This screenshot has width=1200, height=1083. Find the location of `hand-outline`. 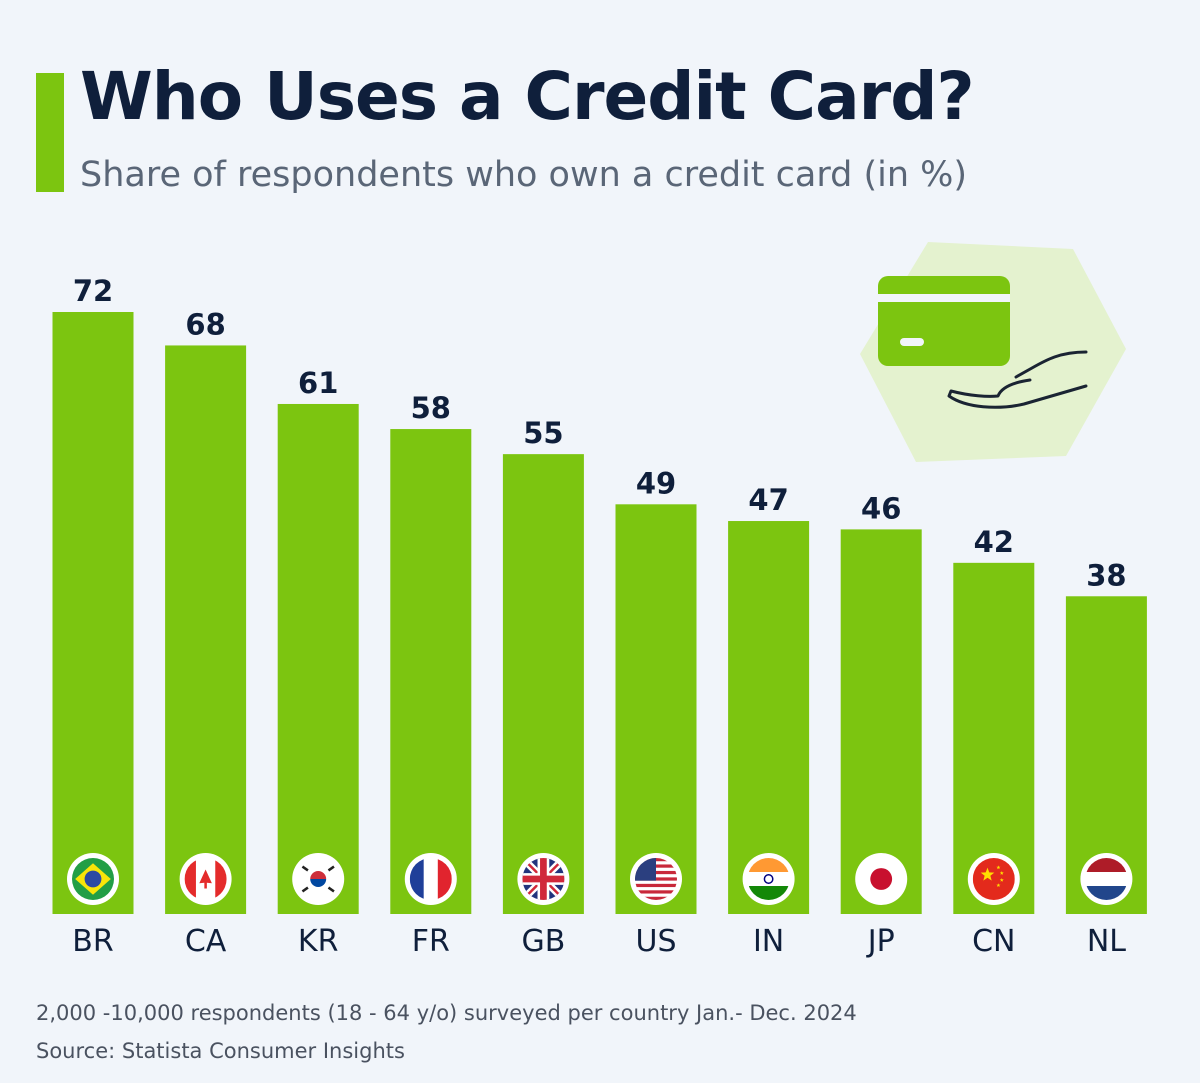

hand-outline is located at coordinates (1017, 379).